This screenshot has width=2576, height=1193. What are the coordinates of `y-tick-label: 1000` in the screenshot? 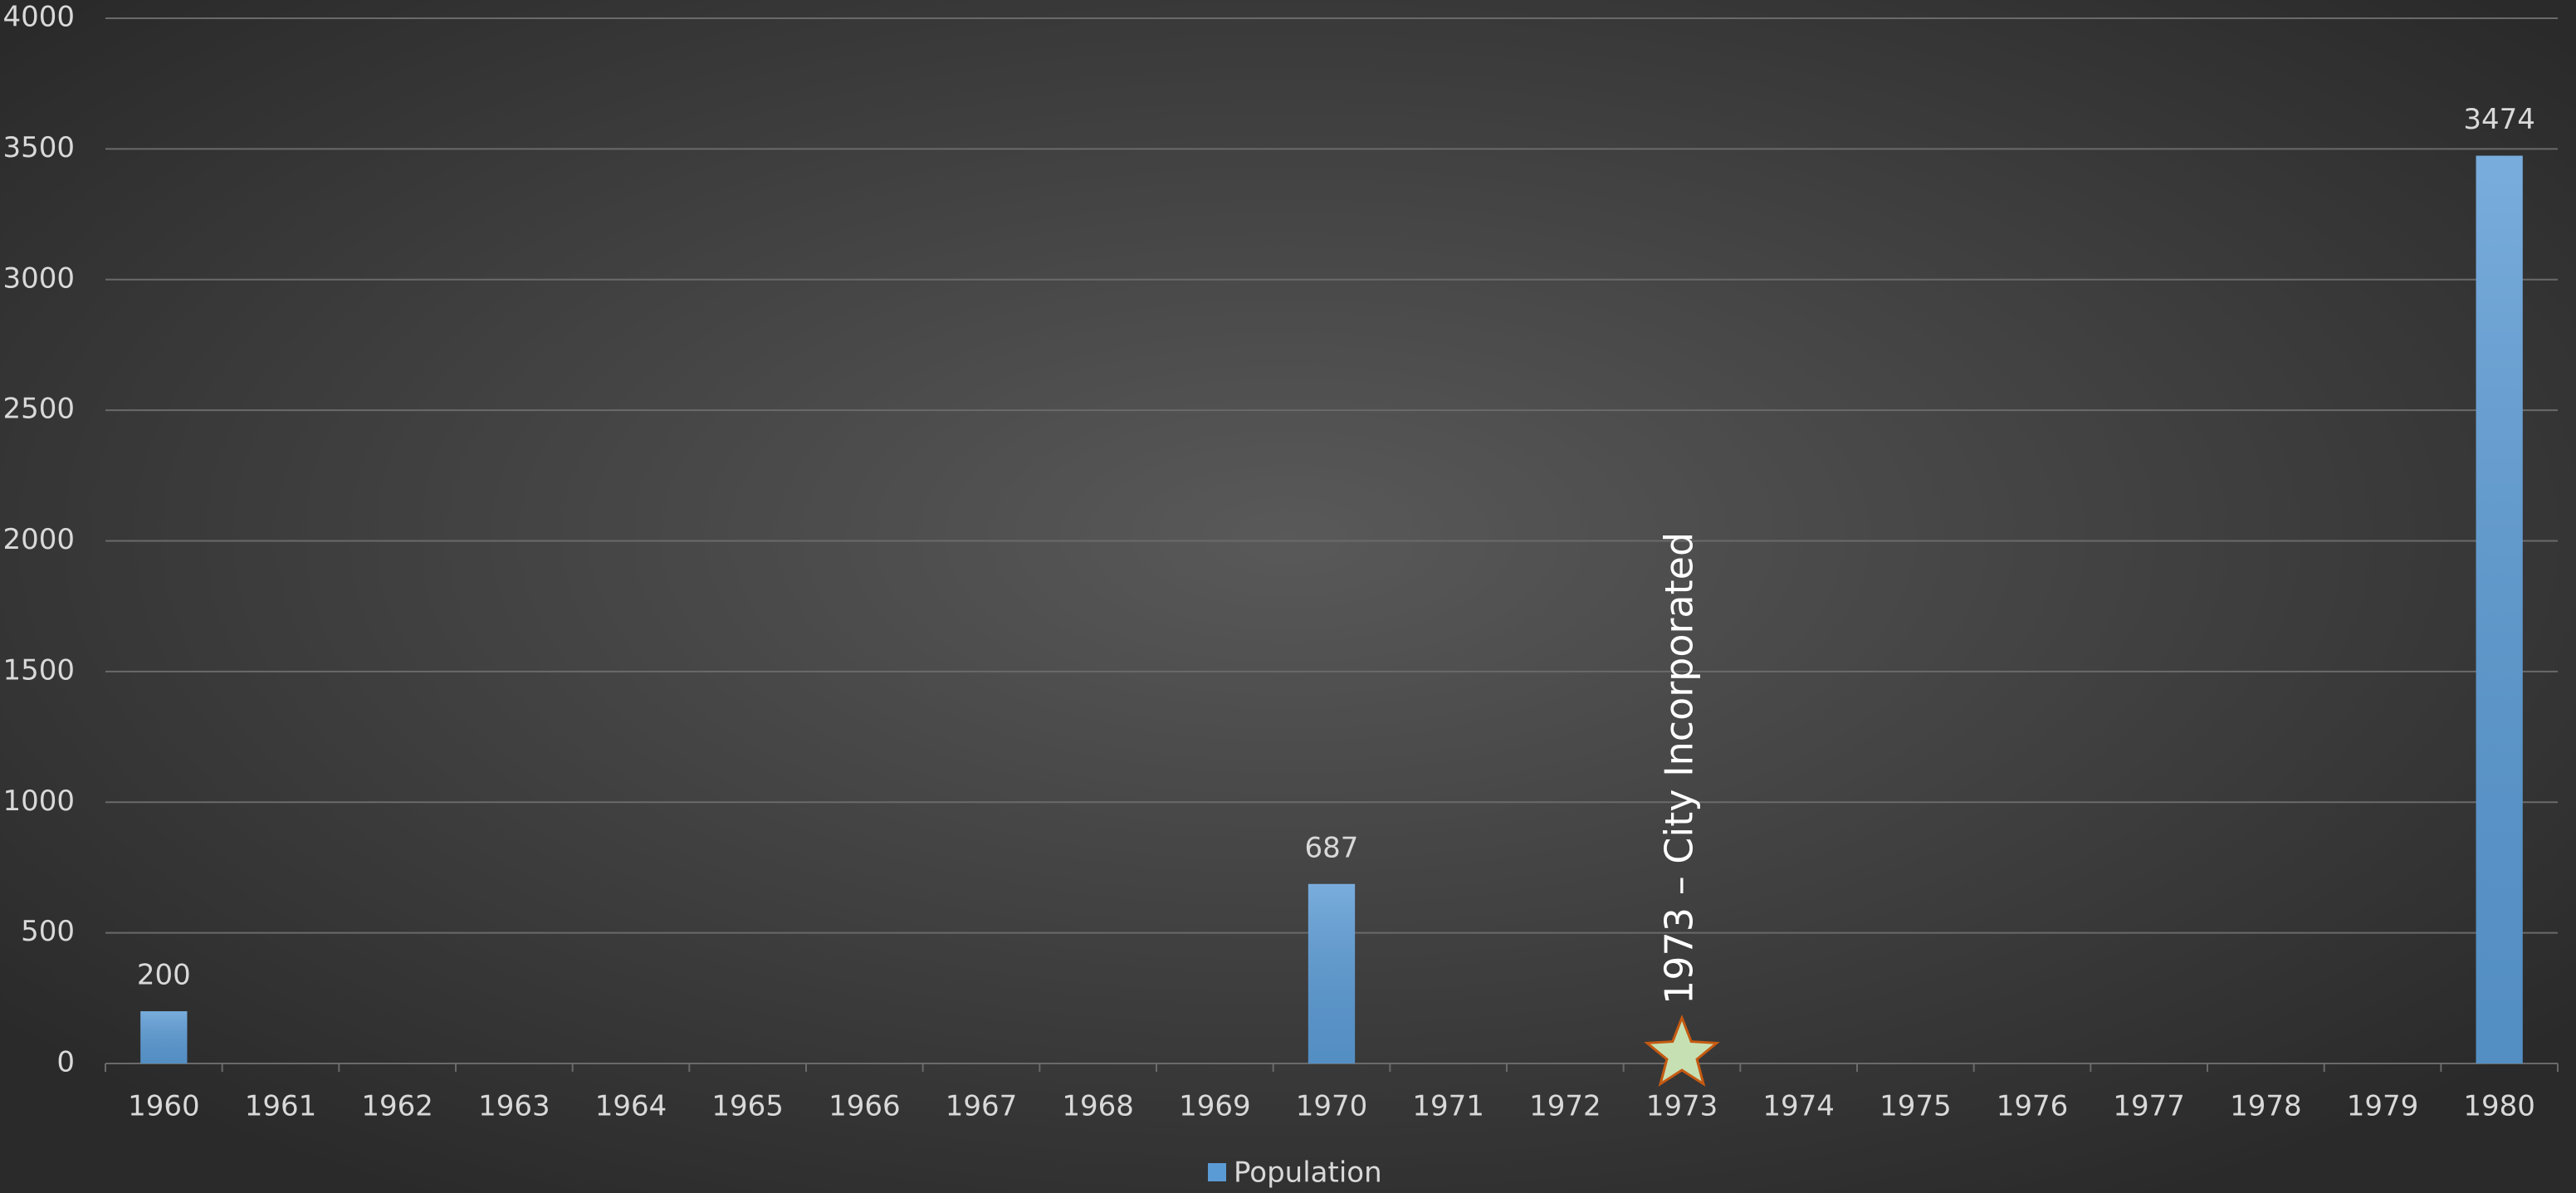 It's located at (38, 801).